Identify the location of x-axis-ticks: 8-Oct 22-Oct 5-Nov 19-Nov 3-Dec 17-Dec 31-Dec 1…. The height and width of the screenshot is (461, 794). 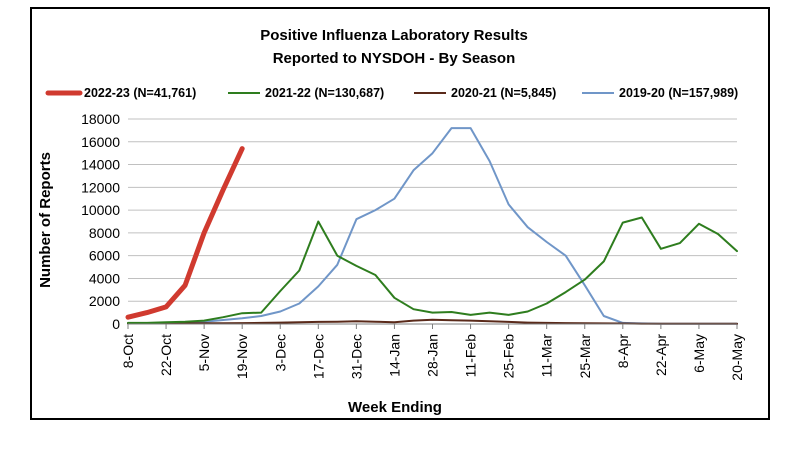
(432, 352).